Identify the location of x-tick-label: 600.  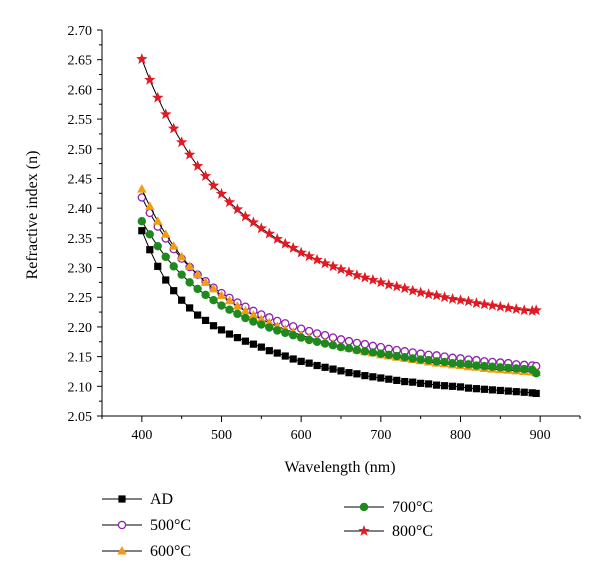
(301, 435).